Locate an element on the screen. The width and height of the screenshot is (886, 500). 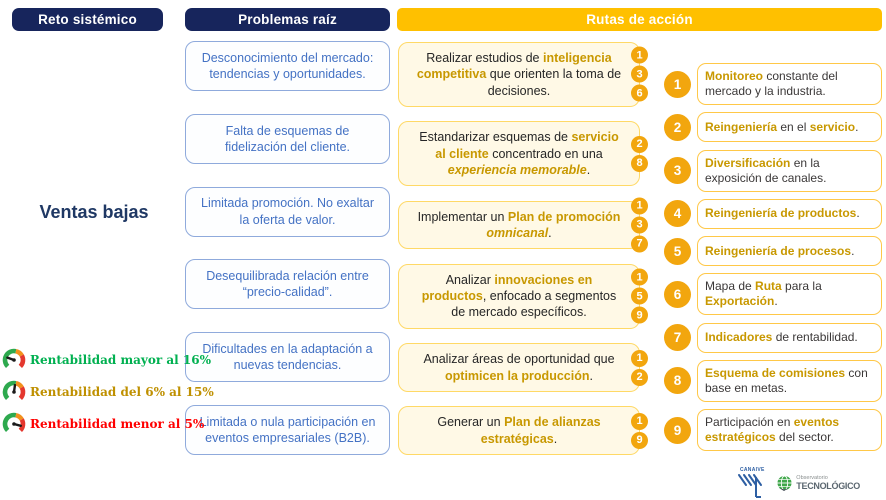
canaive-stripes-icon is located at coordinates (750, 486).